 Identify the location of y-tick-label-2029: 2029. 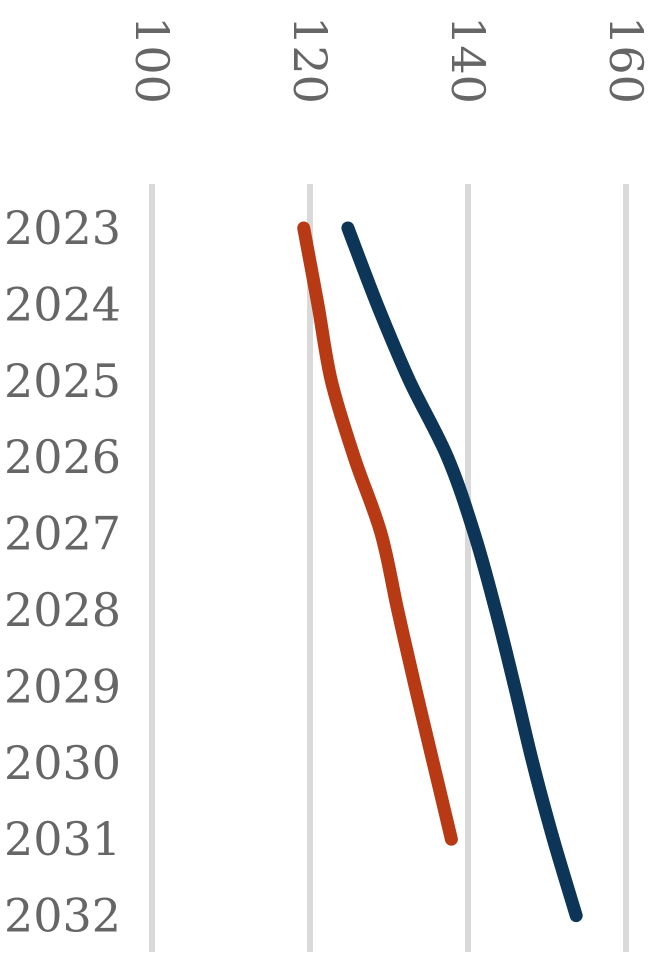
(62, 686).